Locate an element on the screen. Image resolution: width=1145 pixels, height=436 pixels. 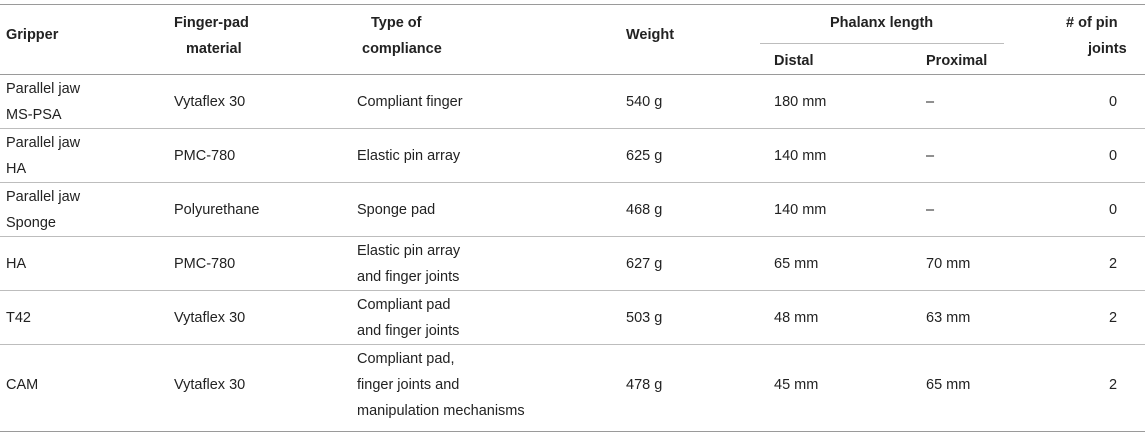
cell-compliance: Sponge pad is located at coordinates (396, 210).